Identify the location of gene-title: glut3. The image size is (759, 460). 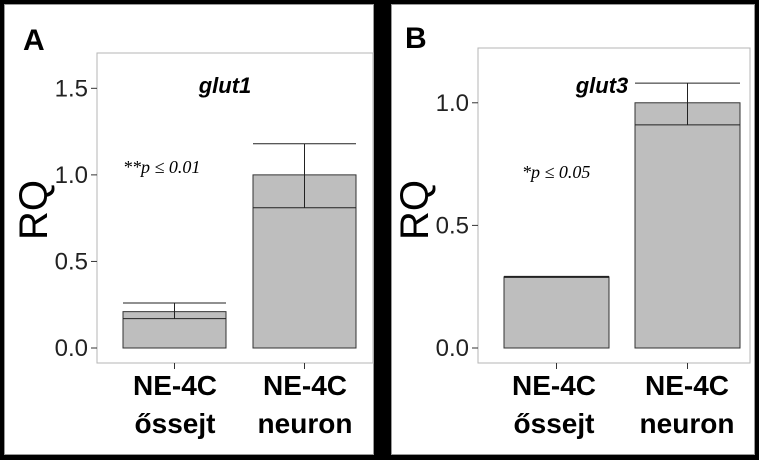
(602, 85).